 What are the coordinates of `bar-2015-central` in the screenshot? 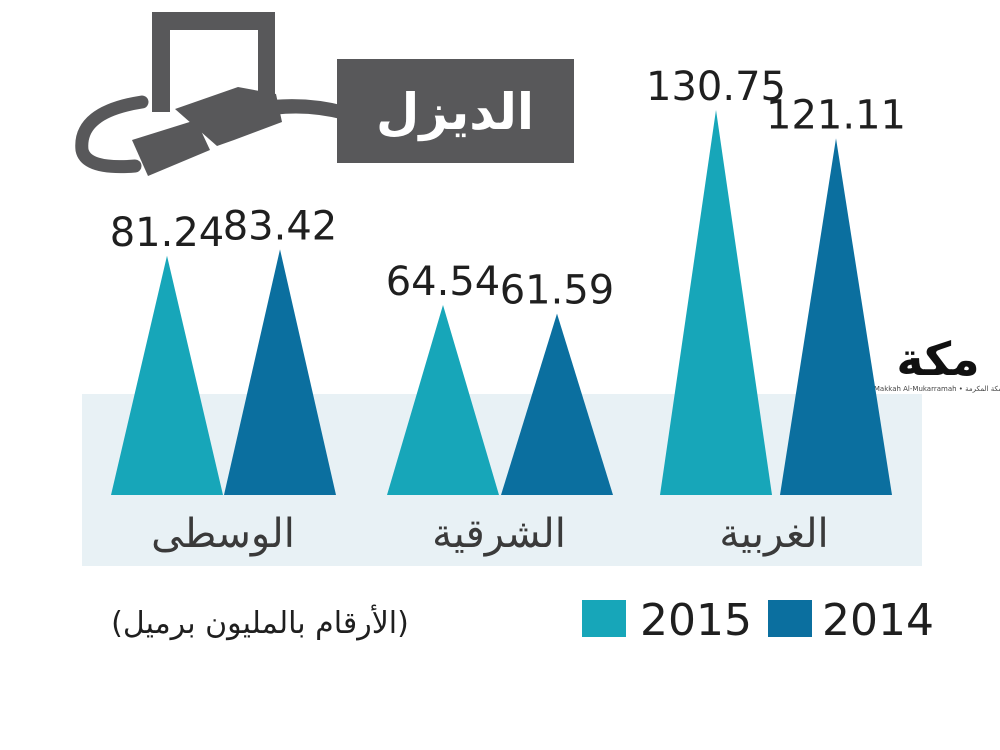 It's located at (167, 375).